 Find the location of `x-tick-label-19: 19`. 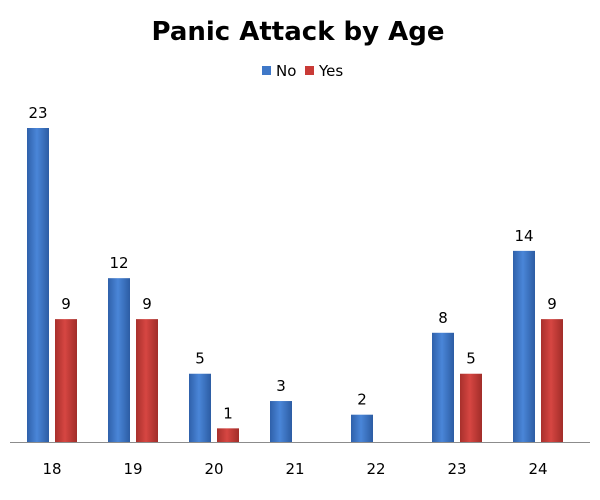

x-tick-label-19: 19 is located at coordinates (132, 469).